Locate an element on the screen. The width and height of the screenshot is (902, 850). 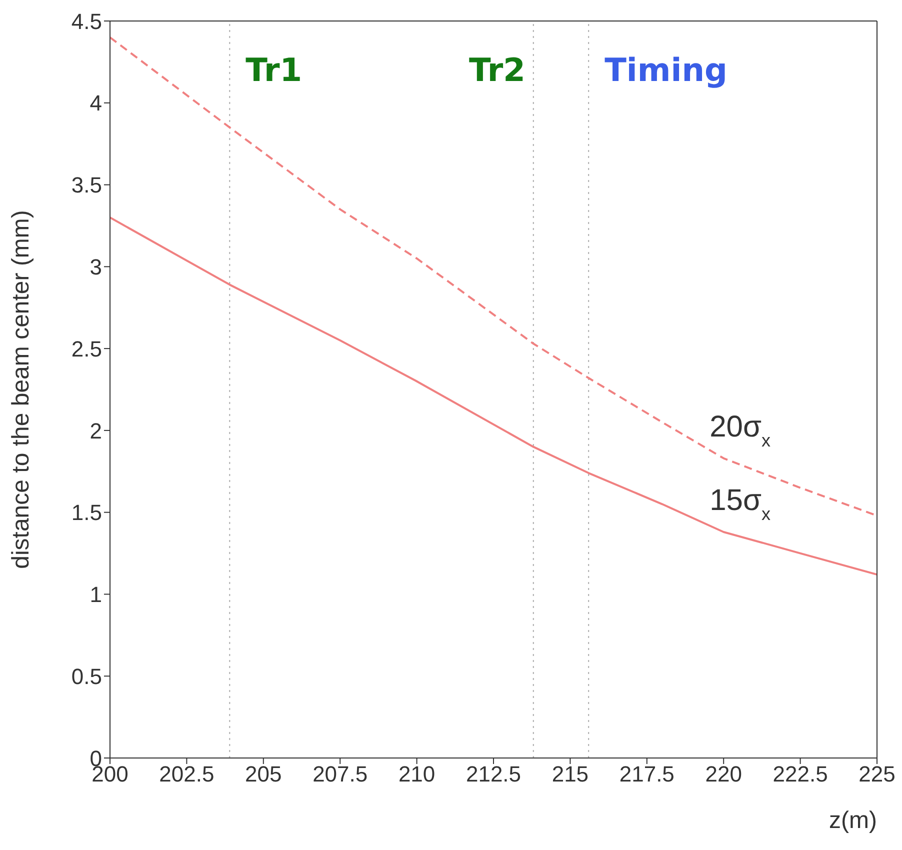
y-tick-label: 2.5 is located at coordinates (86, 349).